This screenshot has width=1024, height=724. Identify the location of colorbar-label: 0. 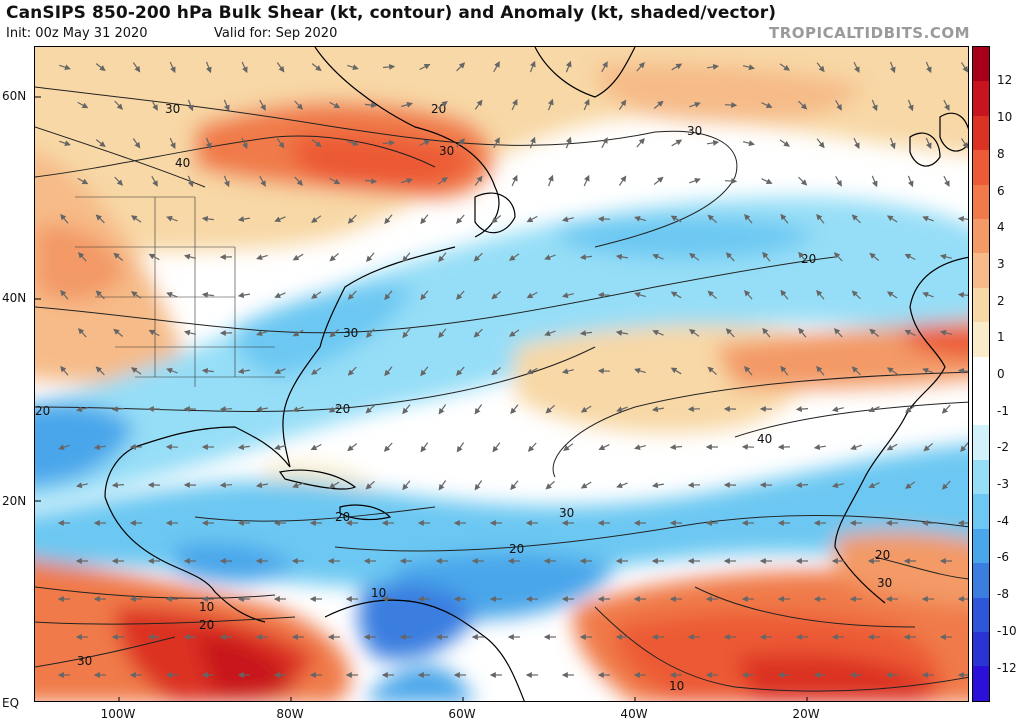
(1001, 374).